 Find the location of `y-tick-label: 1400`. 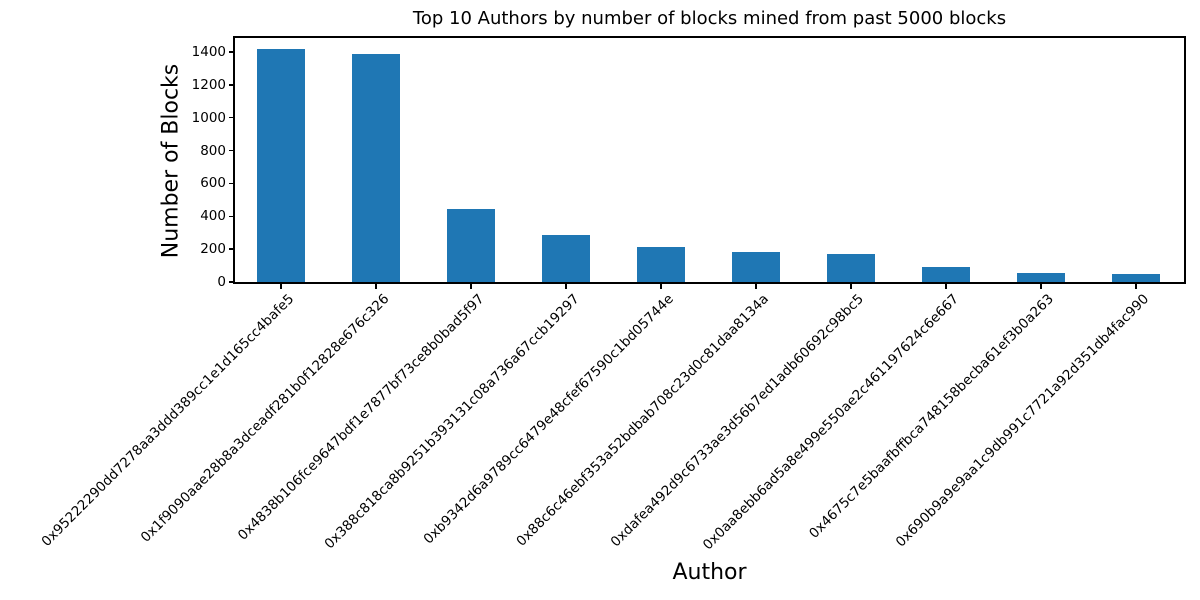

y-tick-label: 1400 is located at coordinates (208, 51).